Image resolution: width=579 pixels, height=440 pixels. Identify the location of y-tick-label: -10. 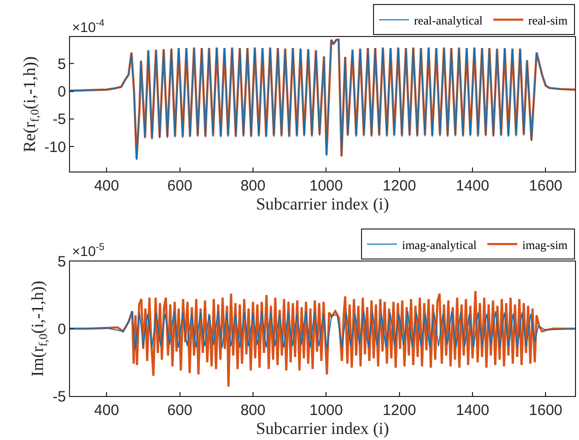
(55, 147).